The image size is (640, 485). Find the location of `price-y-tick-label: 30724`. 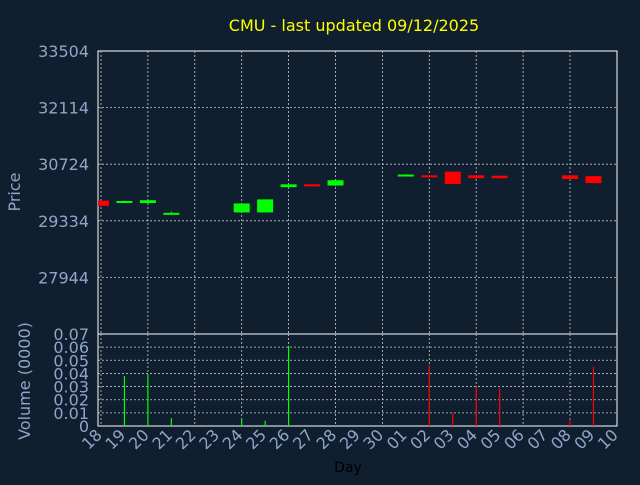

price-y-tick-label: 30724 is located at coordinates (63, 164).